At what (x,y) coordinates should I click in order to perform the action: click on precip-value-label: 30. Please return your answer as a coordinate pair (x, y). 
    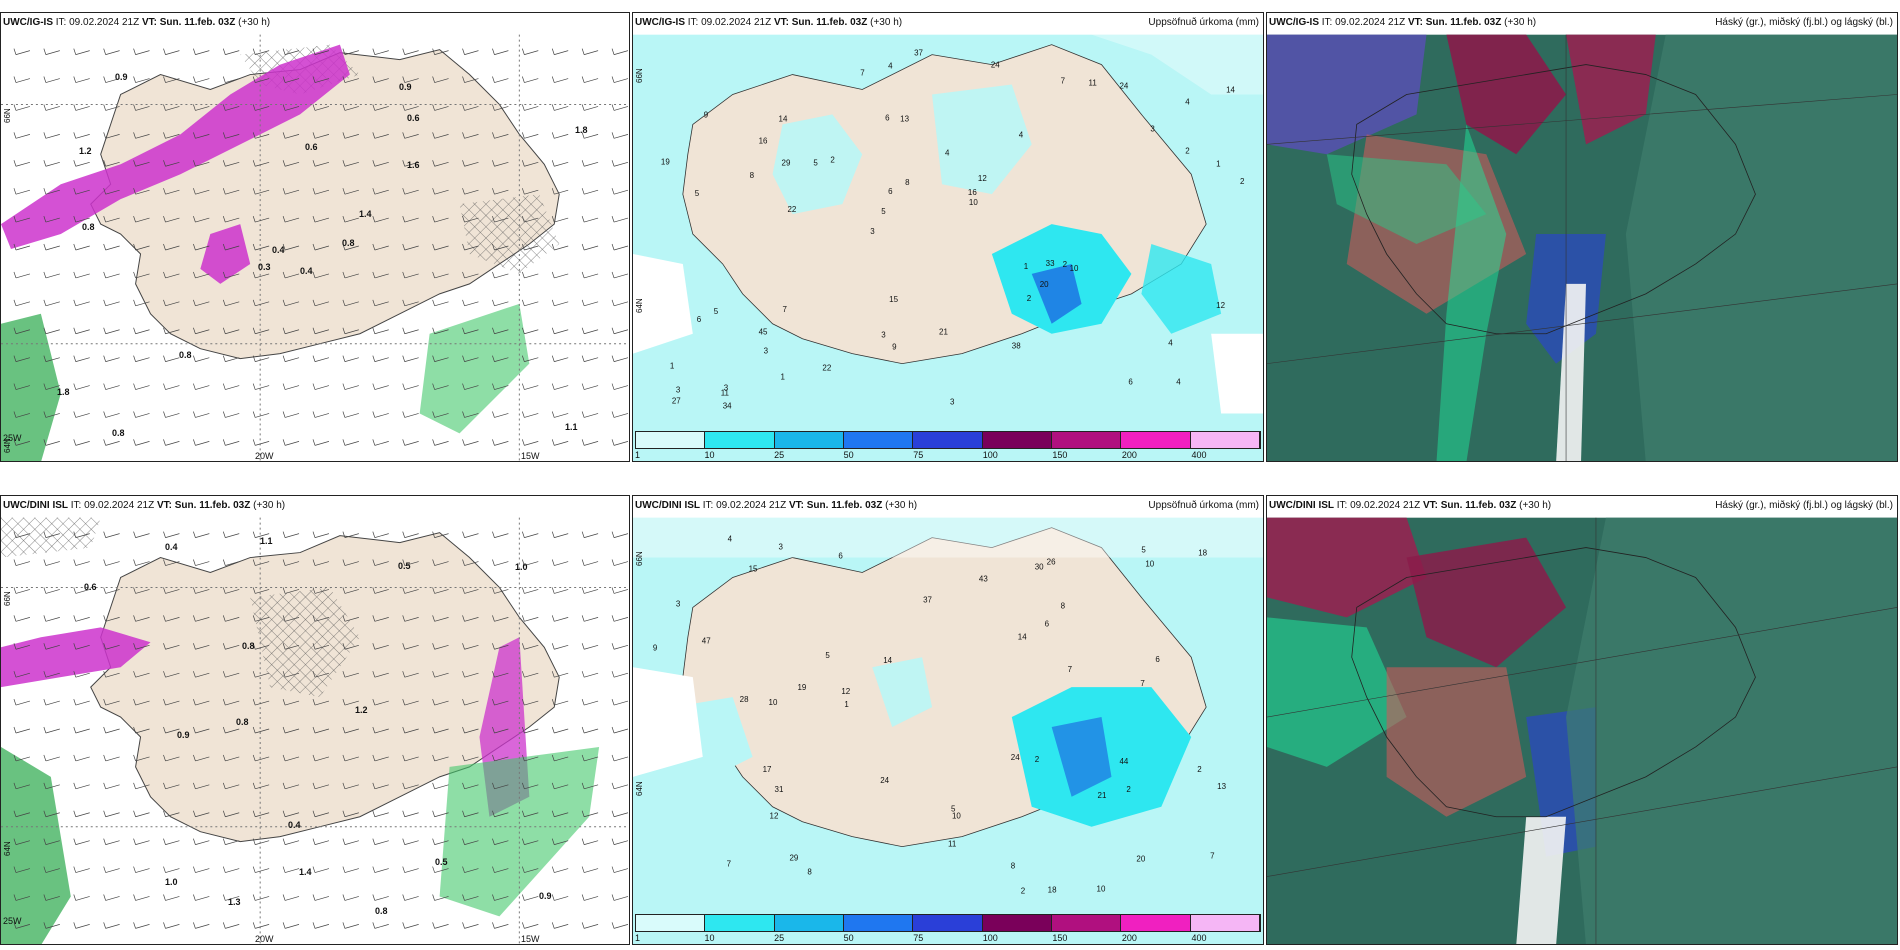
    Looking at the image, I should click on (1039, 567).